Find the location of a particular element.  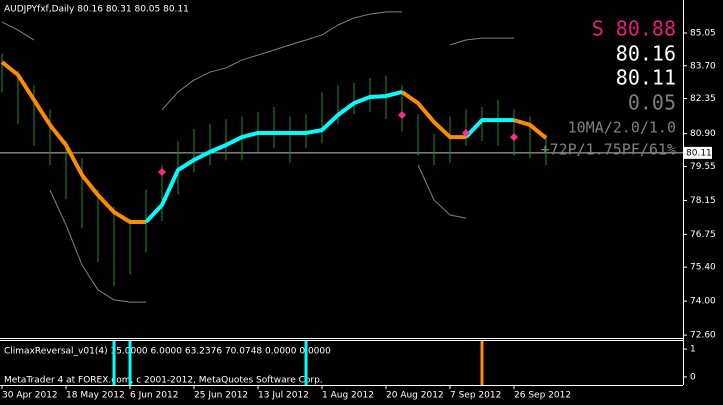

info-text: 80.16 is located at coordinates (646, 54).